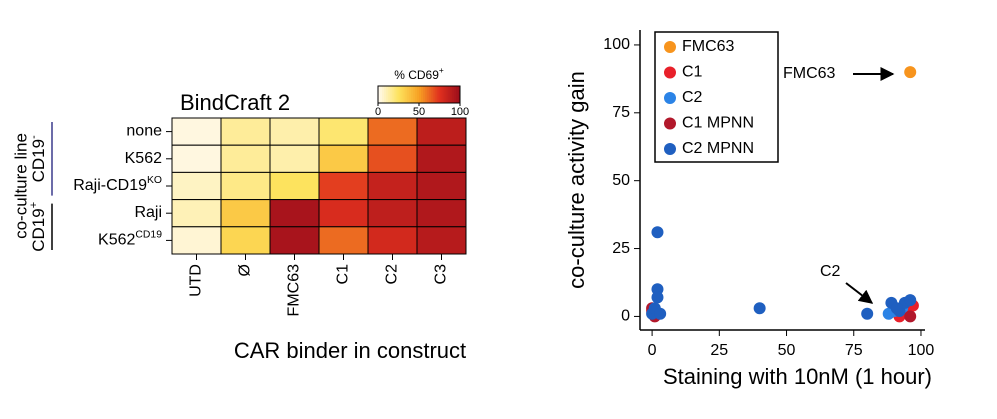 The image size is (997, 419). What do you see at coordinates (460, 112) in the screenshot?
I see `colorbar-tick-label: 100` at bounding box center [460, 112].